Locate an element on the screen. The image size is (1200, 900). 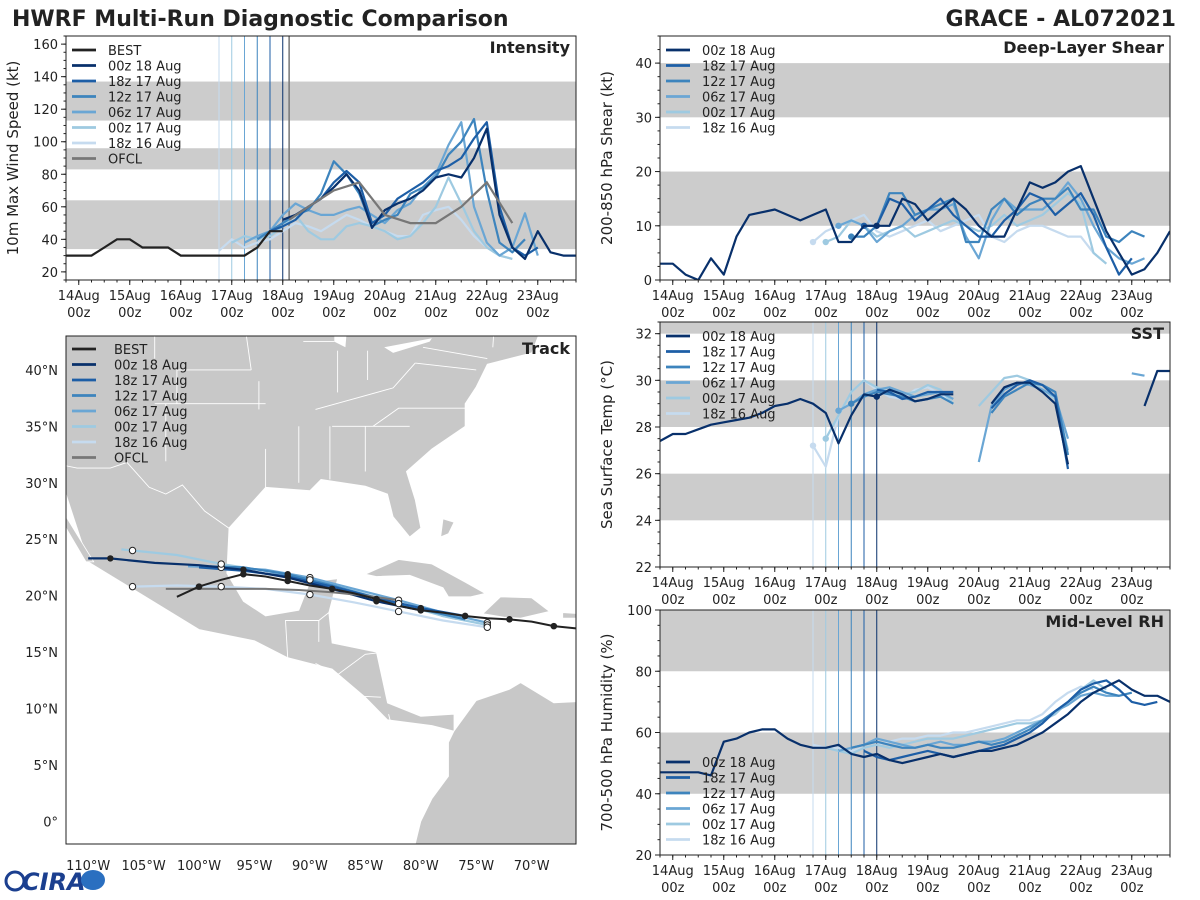
y-tick-label: 140 is located at coordinates (45, 78).